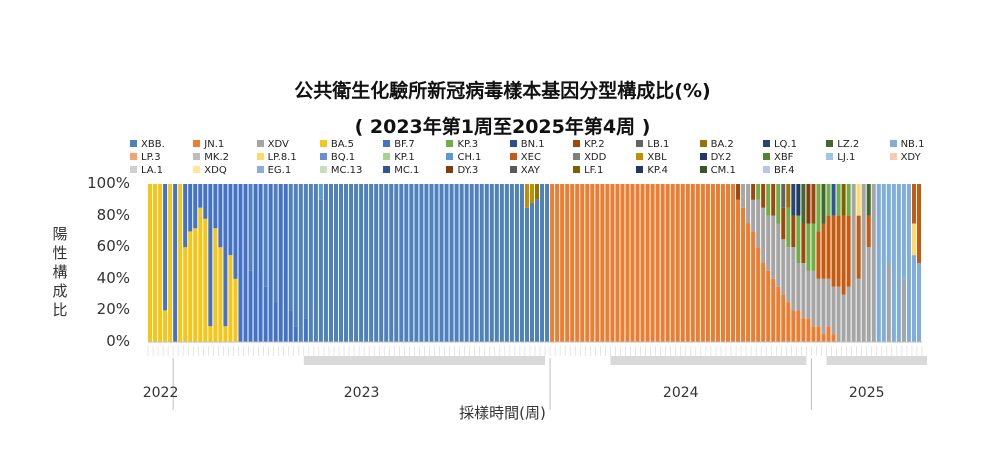 The height and width of the screenshot is (474, 1005). Describe the element at coordinates (477, 144) in the screenshot. I see `legend-item: KP.3` at that location.